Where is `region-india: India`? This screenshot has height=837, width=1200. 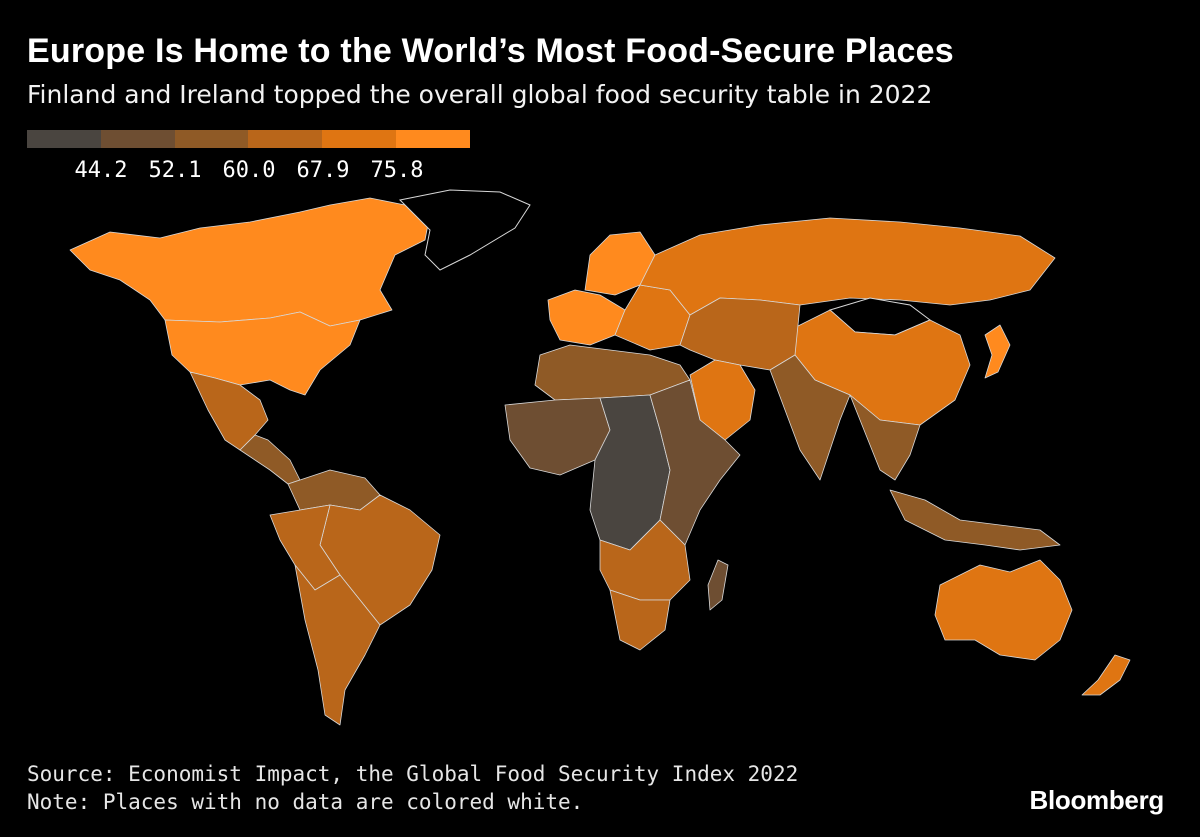
region-india: India is located at coordinates (810, 417).